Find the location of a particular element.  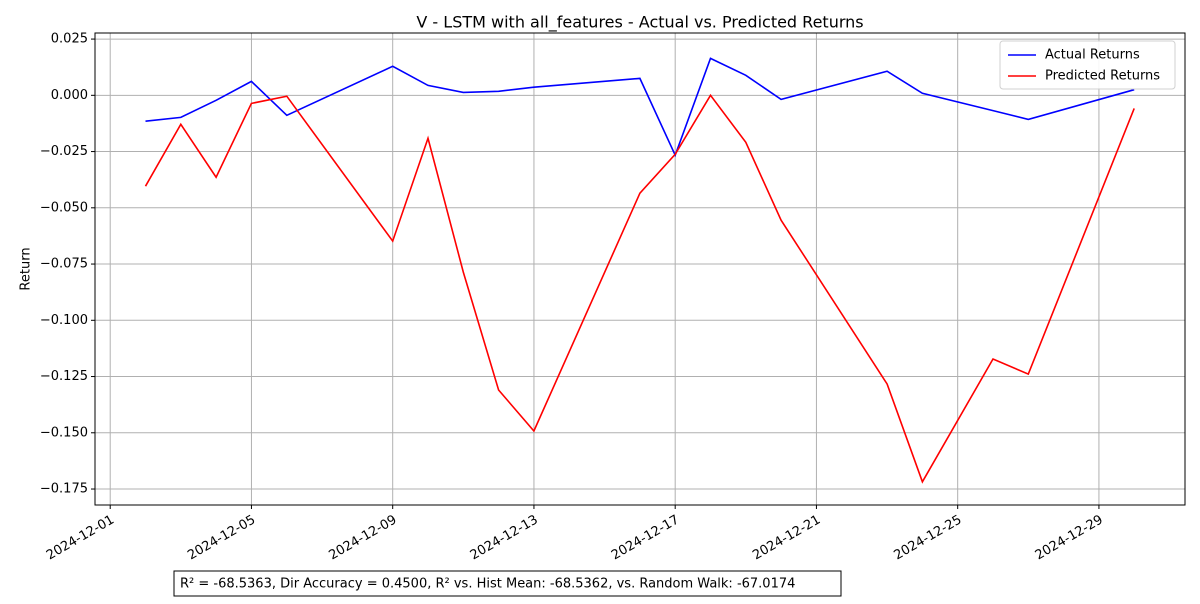

y-tick-label: −0.025 is located at coordinates (64, 151).